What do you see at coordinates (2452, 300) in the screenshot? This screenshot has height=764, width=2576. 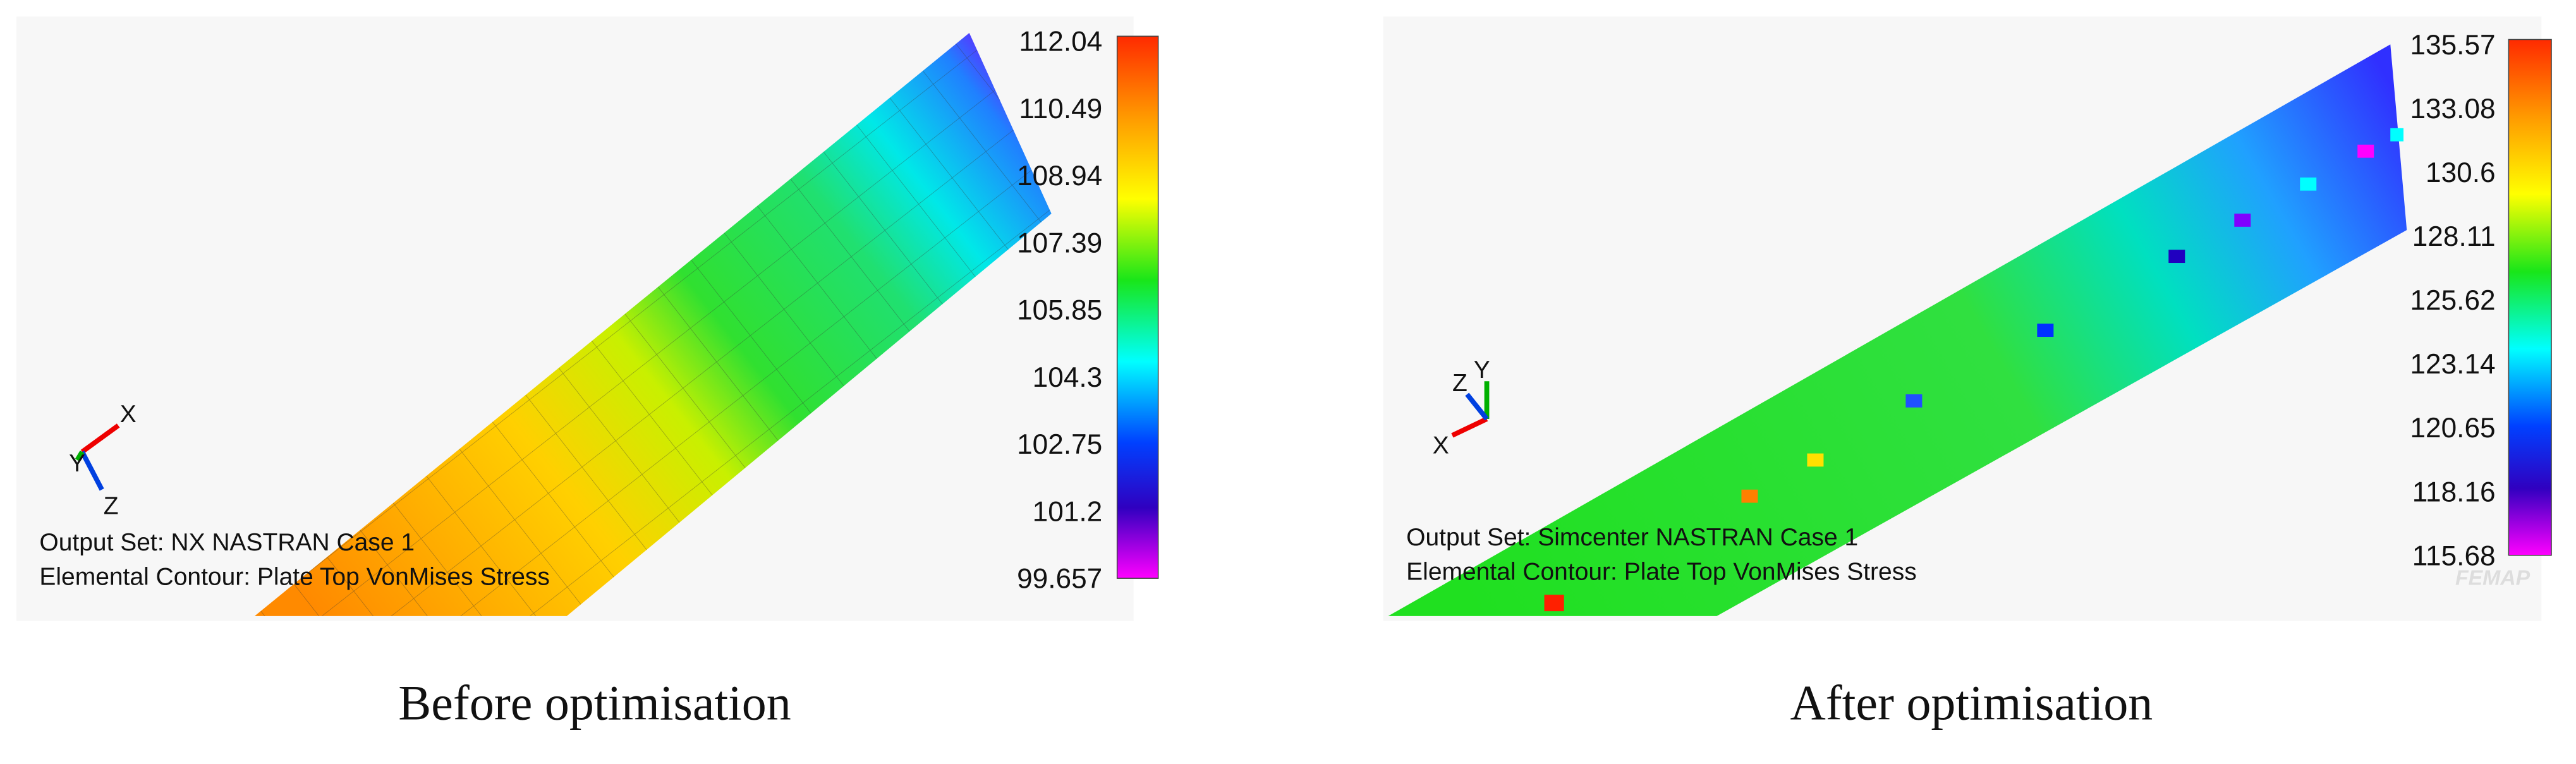 I see `legend-label: 125.62` at bounding box center [2452, 300].